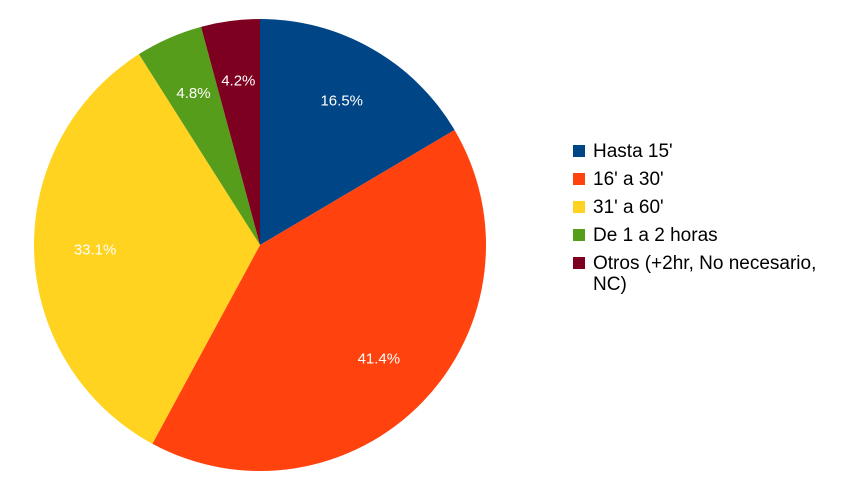 Image resolution: width=849 pixels, height=486 pixels. I want to click on slice-label-4: 4.2%, so click(238, 80).